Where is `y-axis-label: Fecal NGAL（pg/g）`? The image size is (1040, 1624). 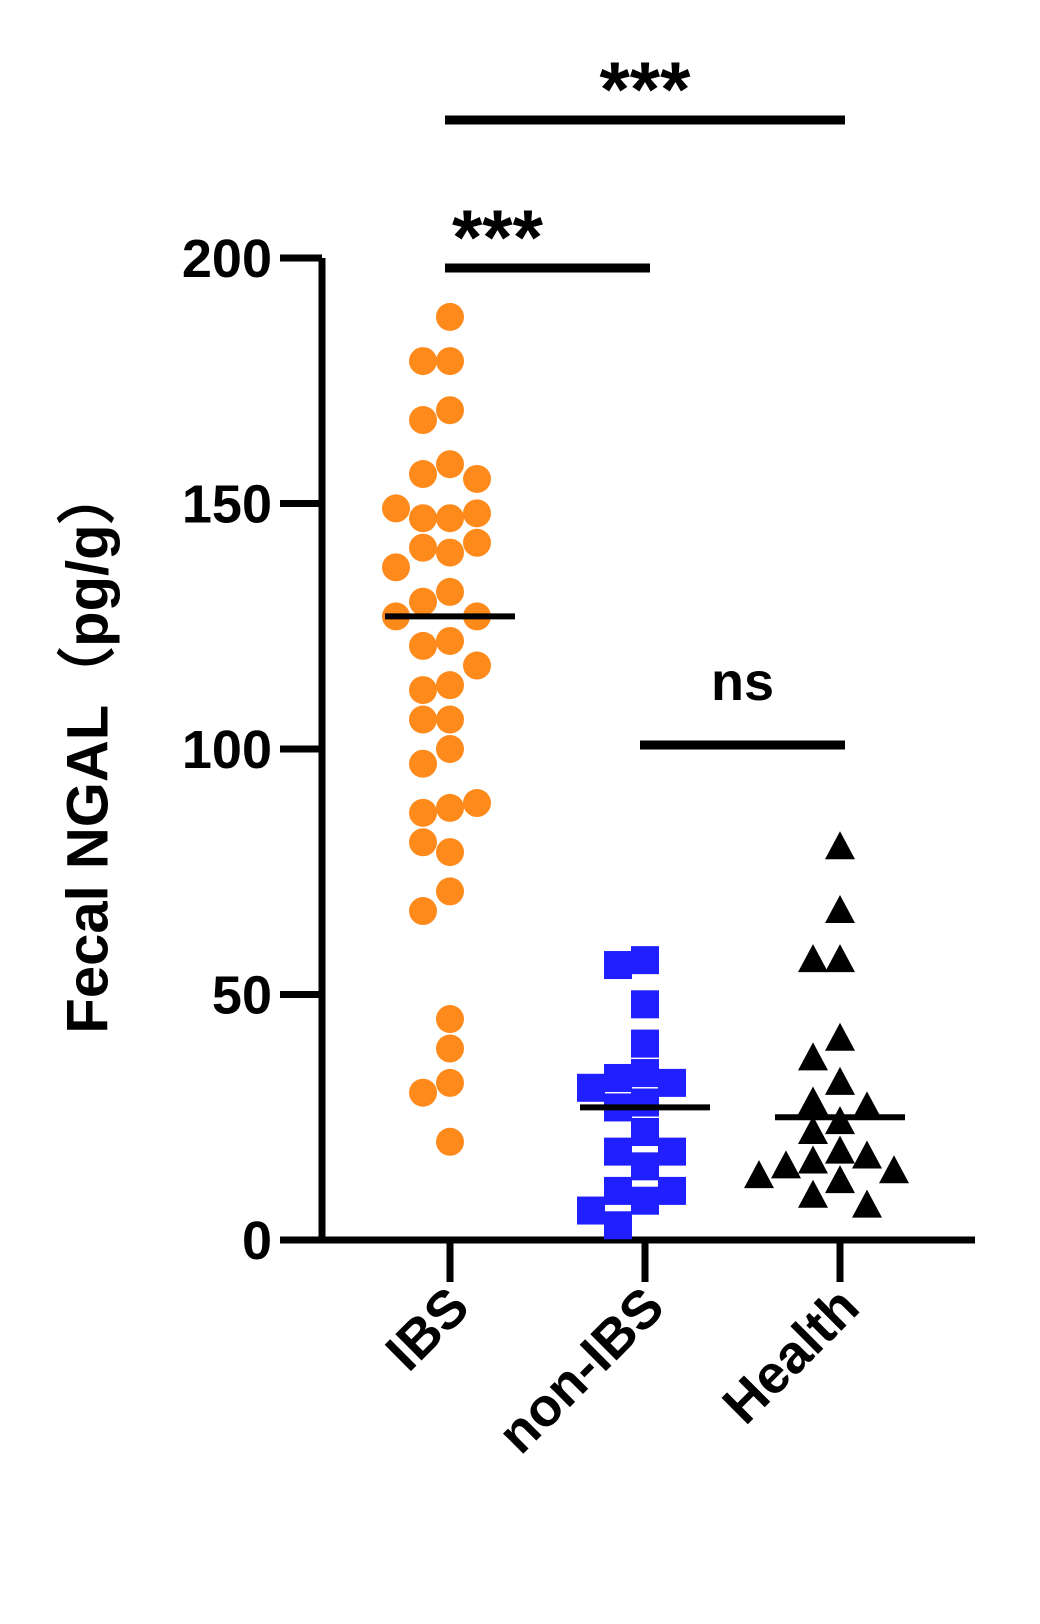
y-axis-label: Fecal NGAL（pg/g） is located at coordinates (87, 749).